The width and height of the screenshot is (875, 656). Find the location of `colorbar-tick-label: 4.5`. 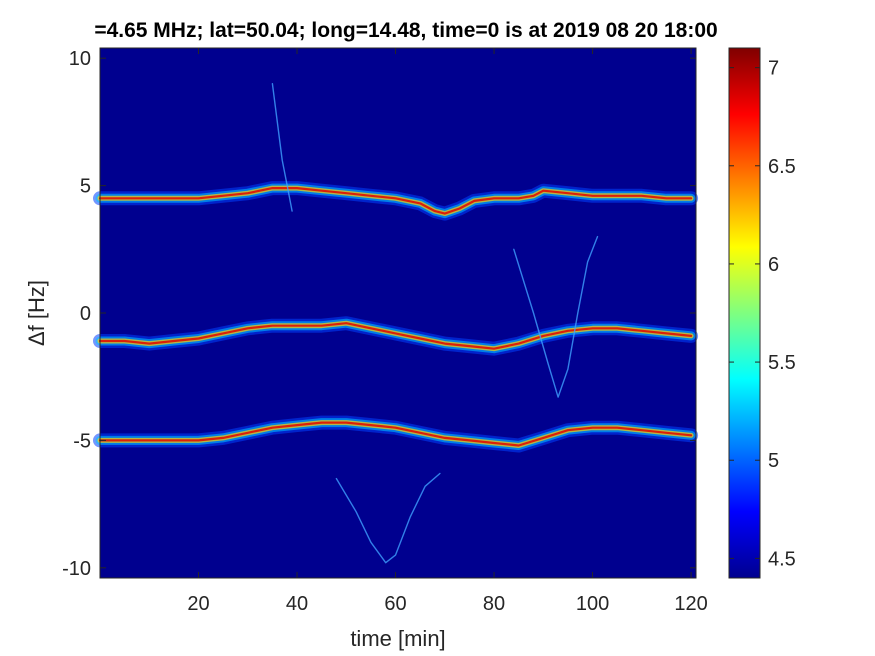

colorbar-tick-label: 4.5 is located at coordinates (782, 559).